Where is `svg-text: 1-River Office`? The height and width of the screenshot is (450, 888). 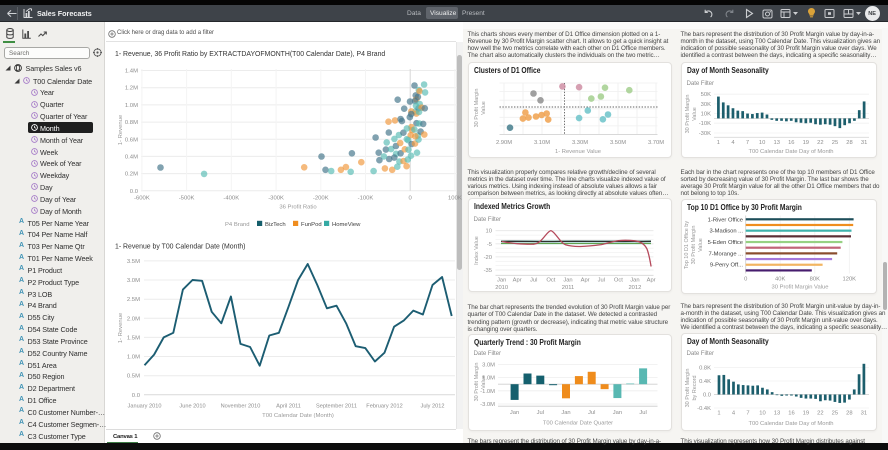
svg-text: 1-River Office is located at coordinates (725, 220).